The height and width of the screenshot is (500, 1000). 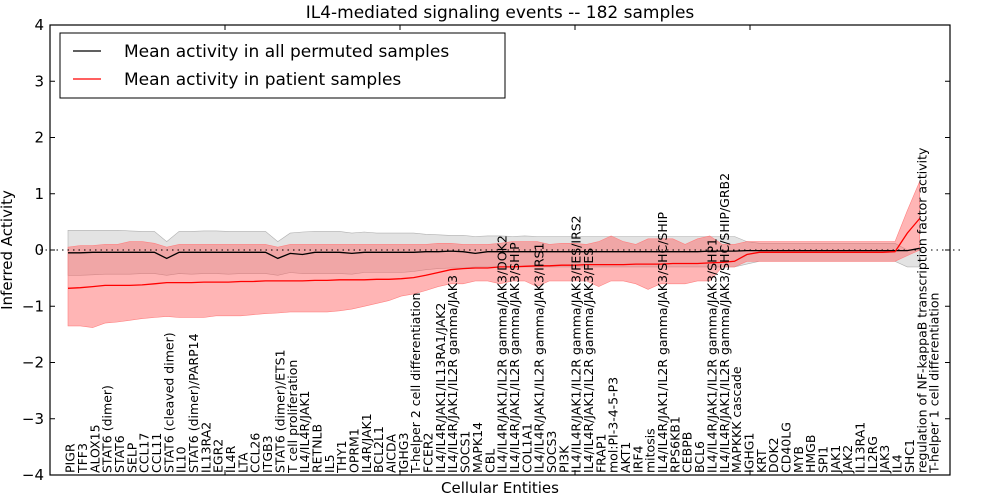 I want to click on x-category-label: PIGR, so click(x=70, y=458).